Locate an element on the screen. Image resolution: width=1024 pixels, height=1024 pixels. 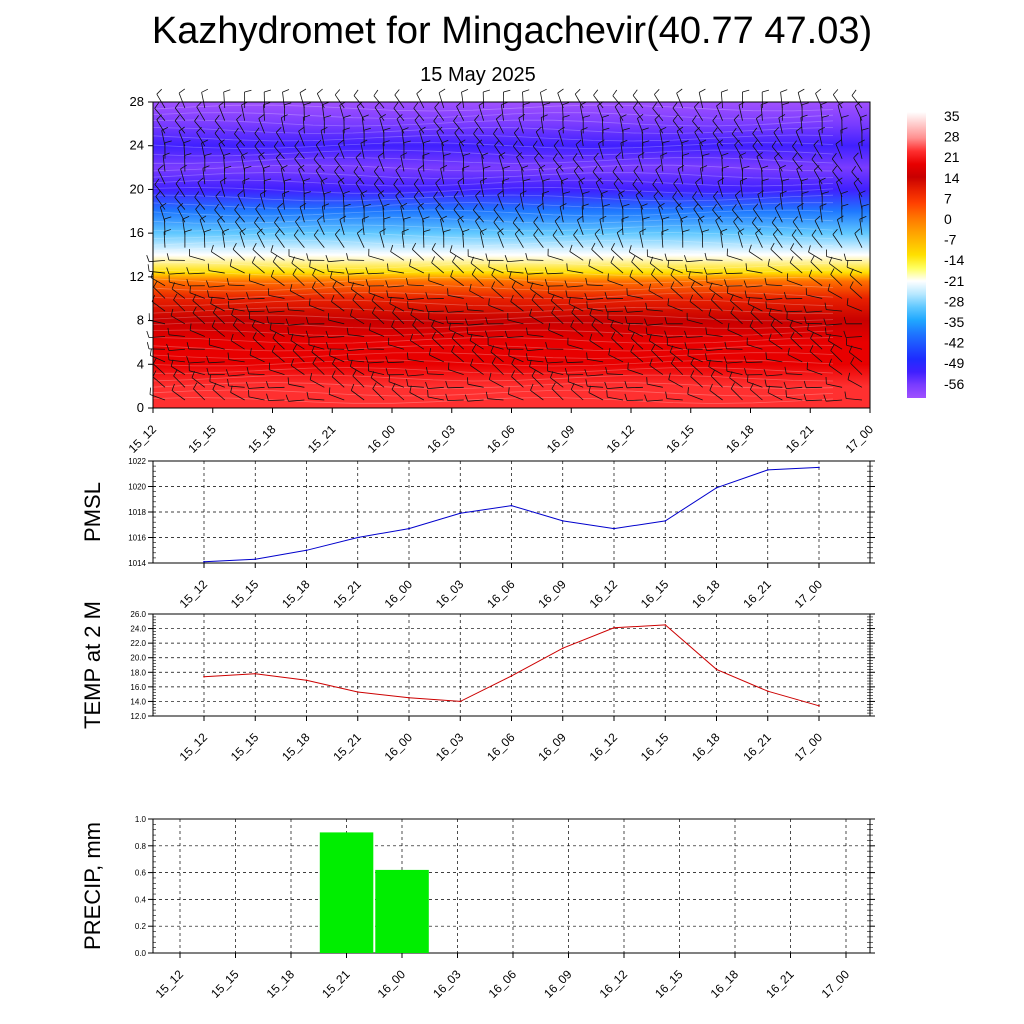
x-tick-label: 16_12 is located at coordinates (604, 747).